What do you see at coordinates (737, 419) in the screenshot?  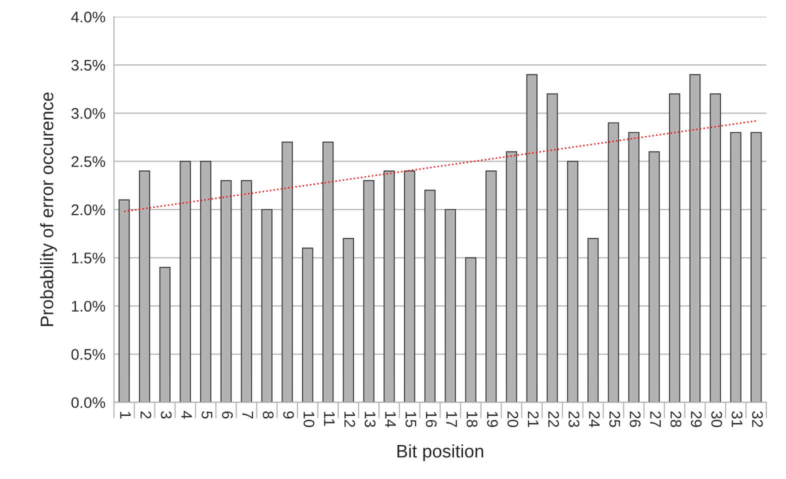 I see `x-tick-label: 31` at bounding box center [737, 419].